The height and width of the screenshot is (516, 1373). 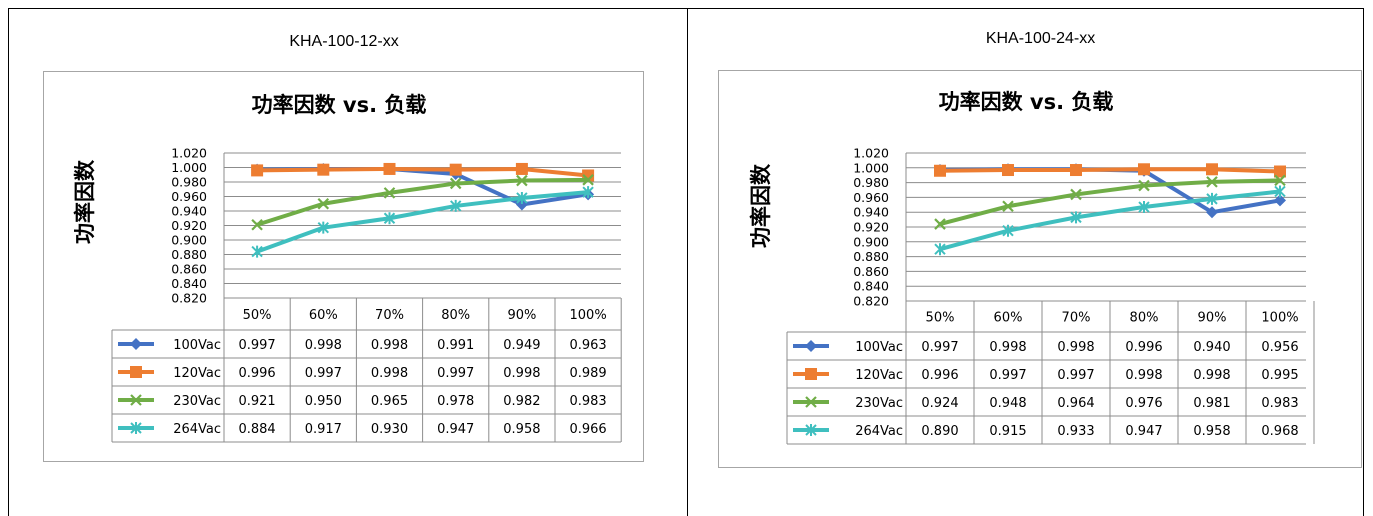 I want to click on x-category-label: 60%, so click(x=1008, y=318).